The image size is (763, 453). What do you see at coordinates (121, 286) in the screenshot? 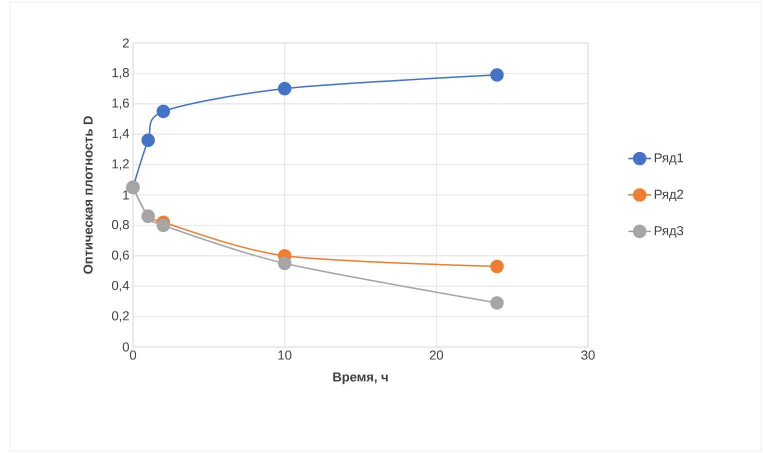
I see `y-tick-label: 0,4` at bounding box center [121, 286].